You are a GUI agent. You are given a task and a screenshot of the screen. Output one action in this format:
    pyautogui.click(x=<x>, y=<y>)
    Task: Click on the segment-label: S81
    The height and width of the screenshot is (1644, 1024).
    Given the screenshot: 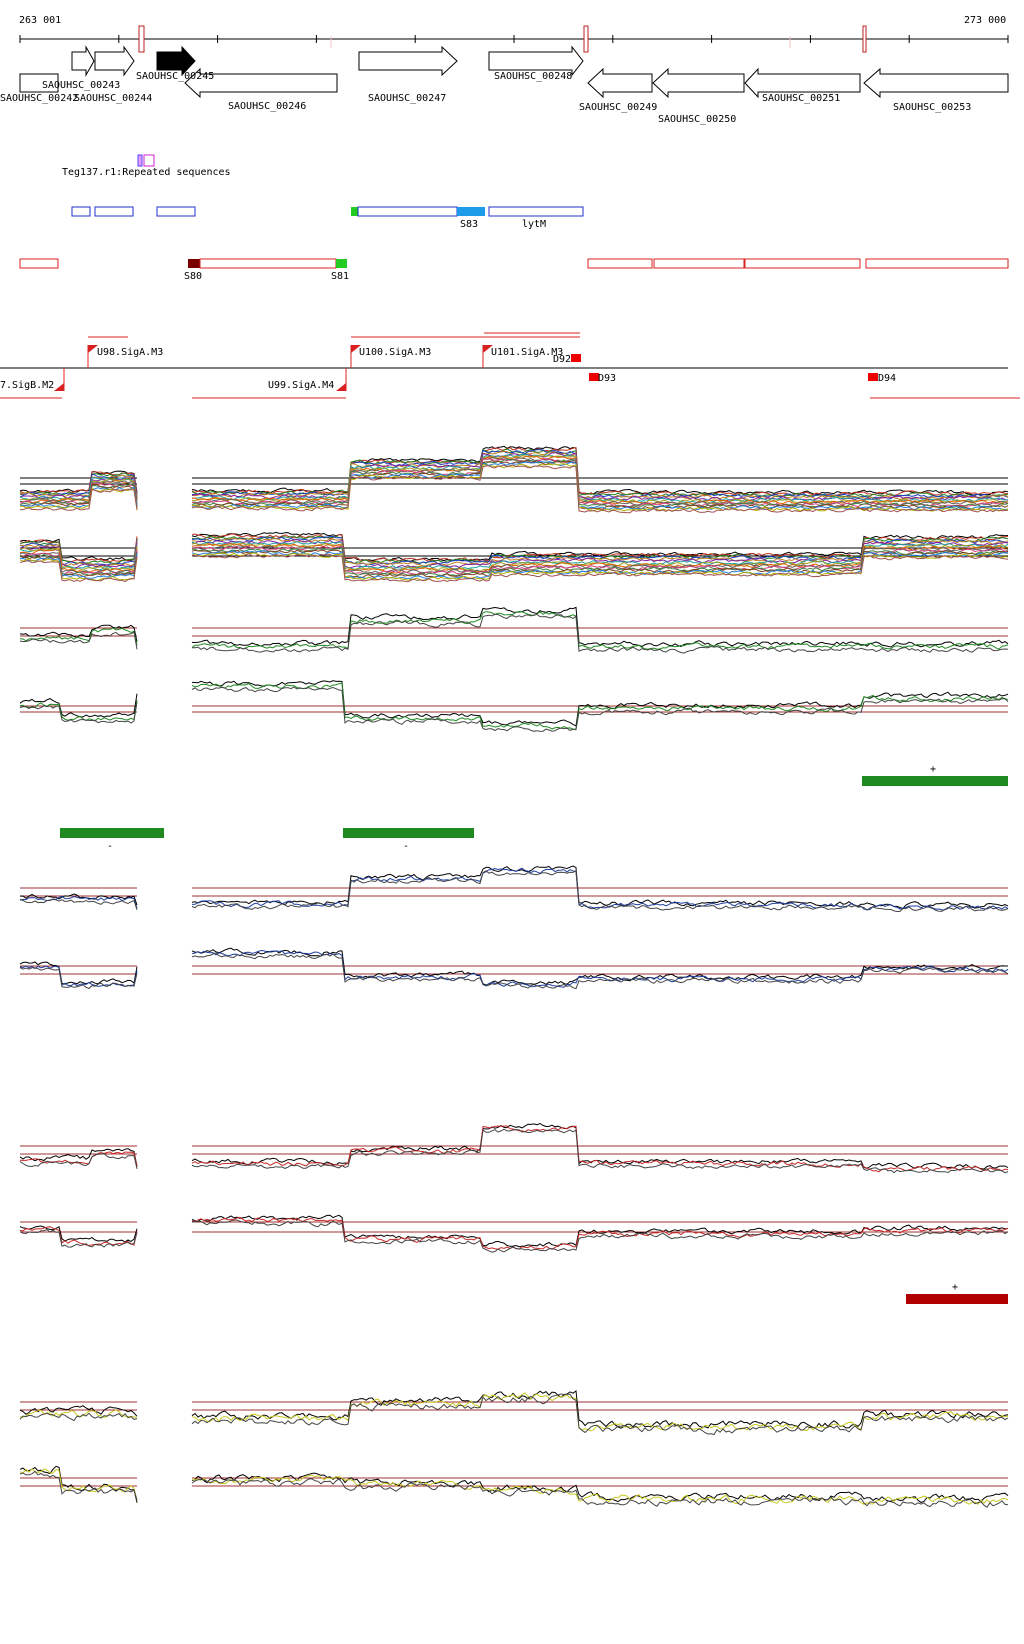 What is the action you would take?
    pyautogui.click(x=340, y=276)
    